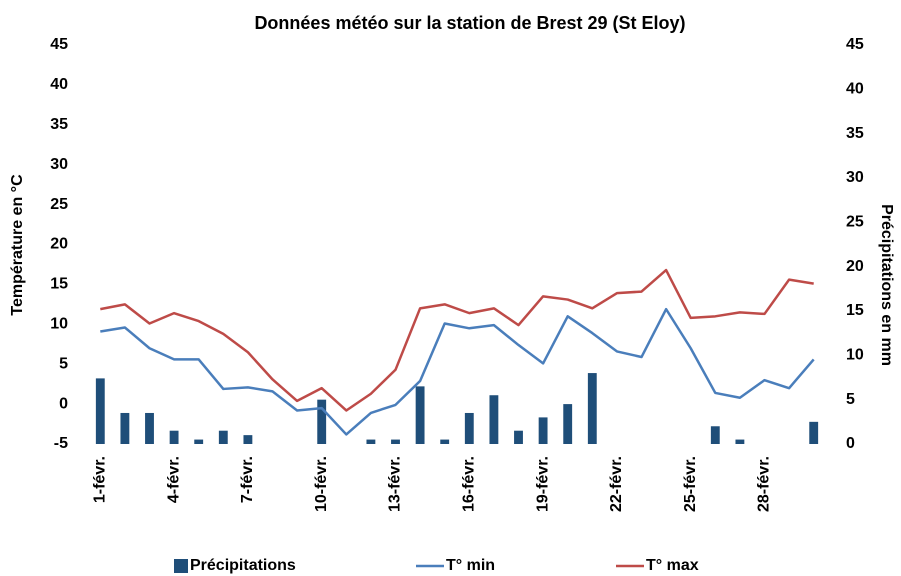  Describe the element at coordinates (243, 565) in the screenshot. I see `legend-label: Précipitations` at that location.